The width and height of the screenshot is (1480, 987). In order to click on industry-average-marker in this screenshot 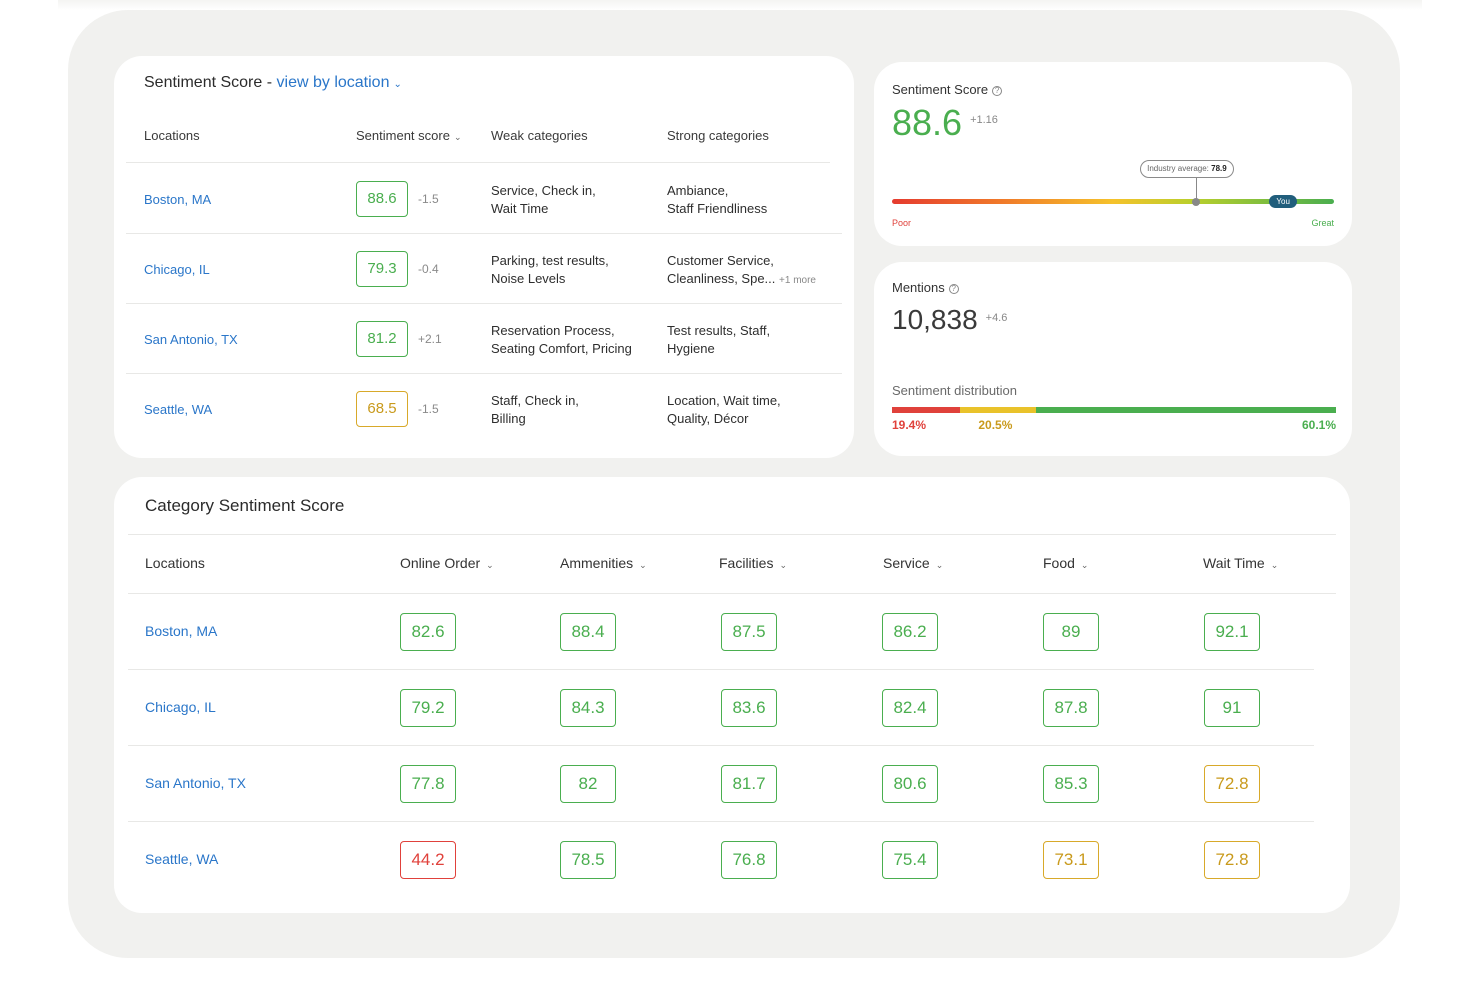, I will do `click(1196, 202)`.